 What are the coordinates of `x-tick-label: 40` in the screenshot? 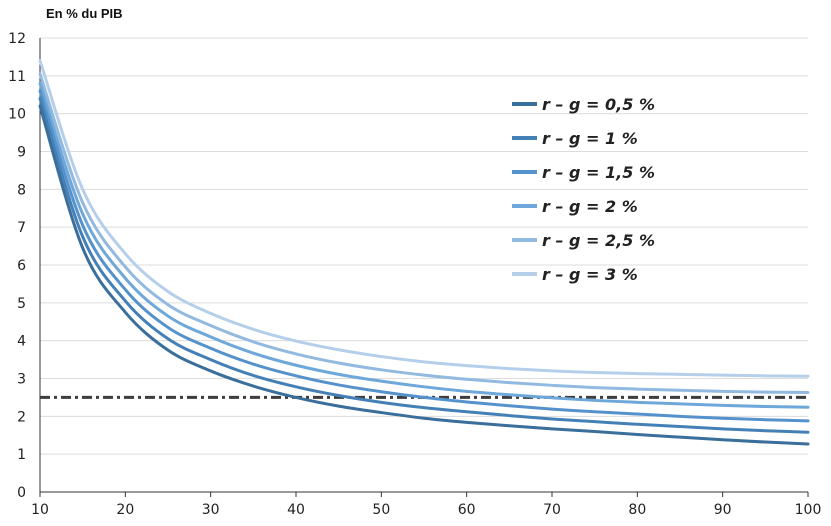 It's located at (296, 510).